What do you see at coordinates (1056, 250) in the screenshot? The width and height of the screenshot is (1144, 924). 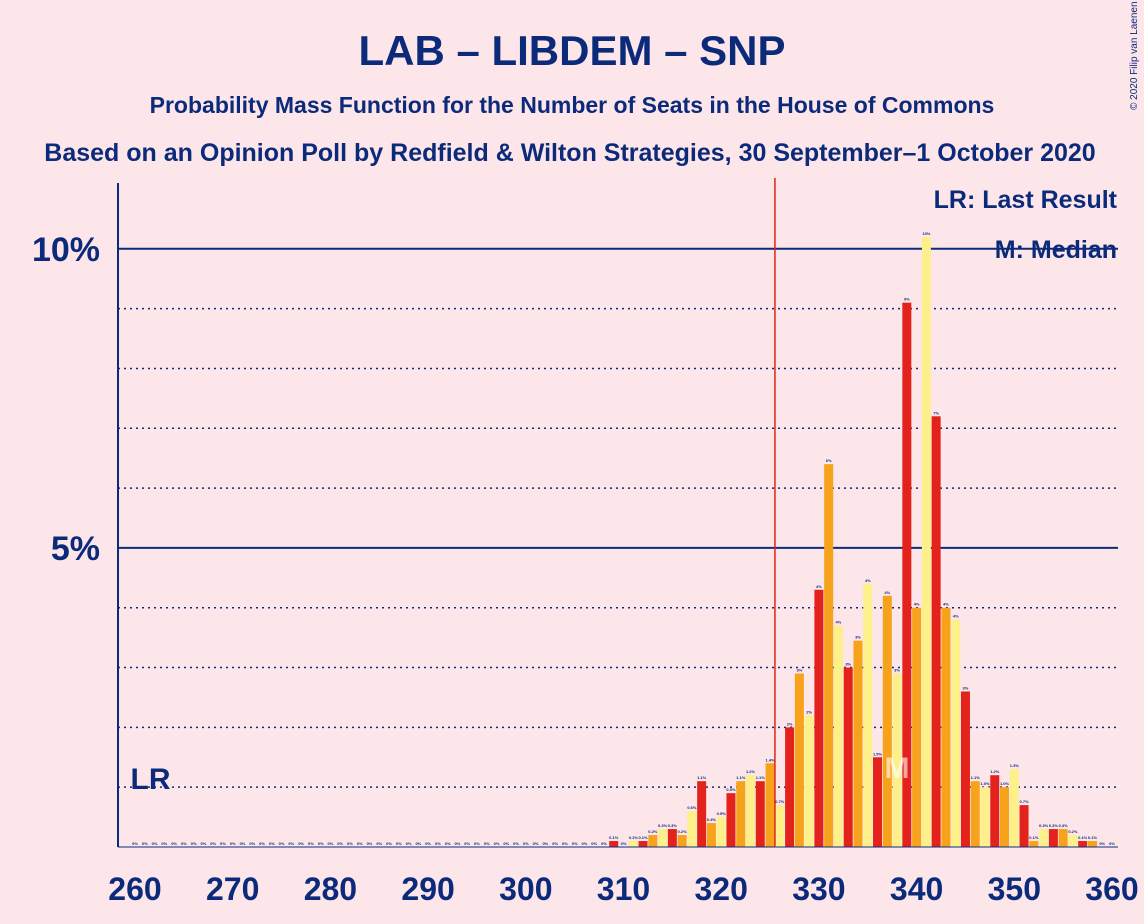 I see `legend-item: M: Median` at bounding box center [1056, 250].